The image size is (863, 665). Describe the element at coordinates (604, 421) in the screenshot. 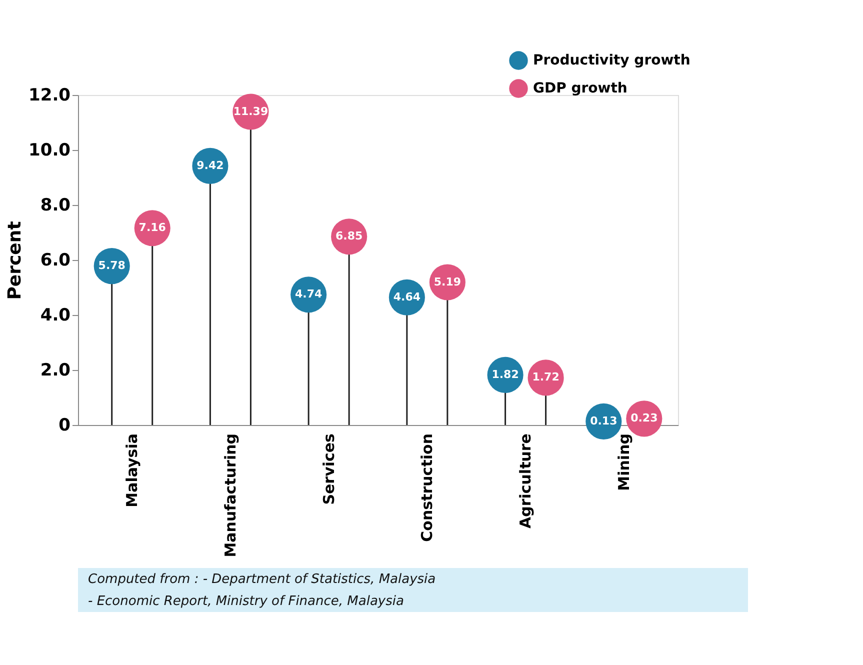

I see `data-label: 0.13` at that location.